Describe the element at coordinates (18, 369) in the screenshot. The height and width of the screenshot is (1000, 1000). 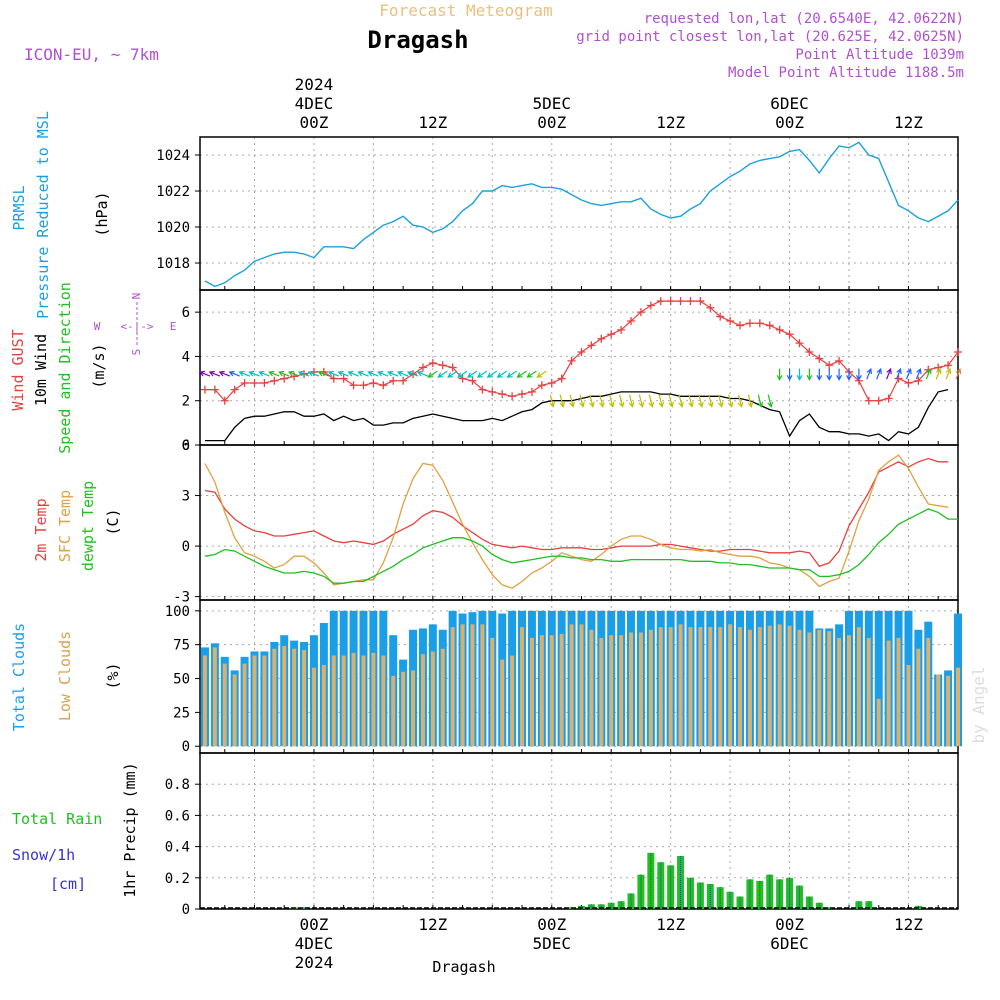
I see `wind-gust-label: Wind GUST` at that location.